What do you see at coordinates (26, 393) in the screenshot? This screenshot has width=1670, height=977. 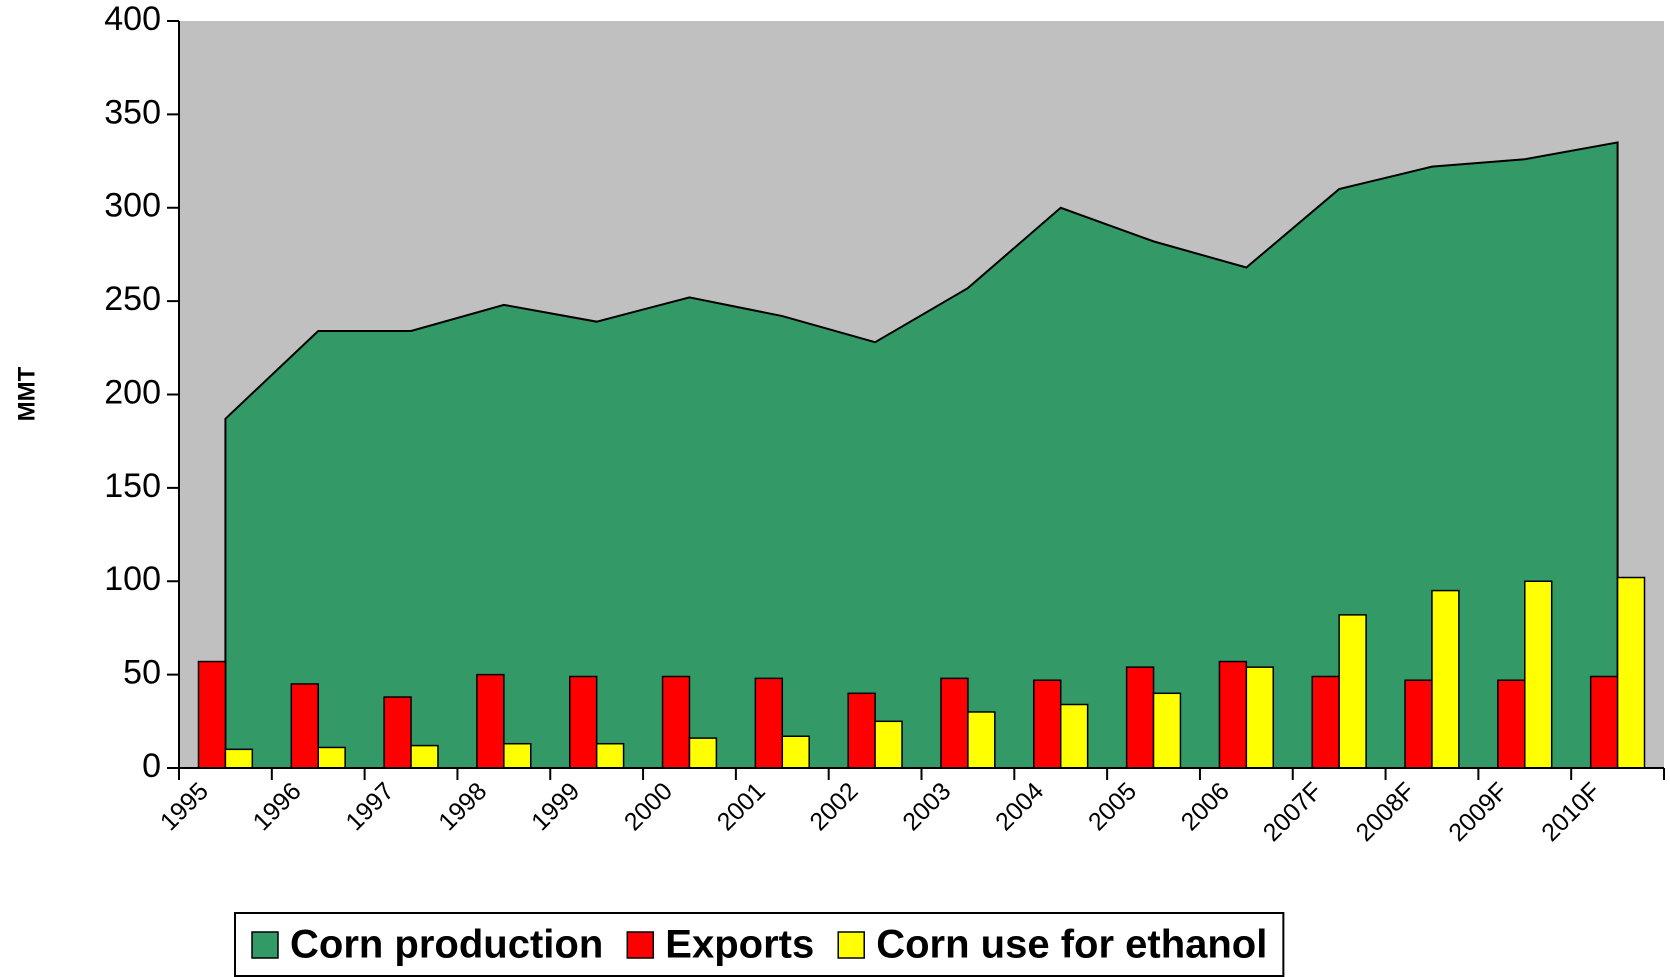 I see `y-axis-label: MMT` at bounding box center [26, 393].